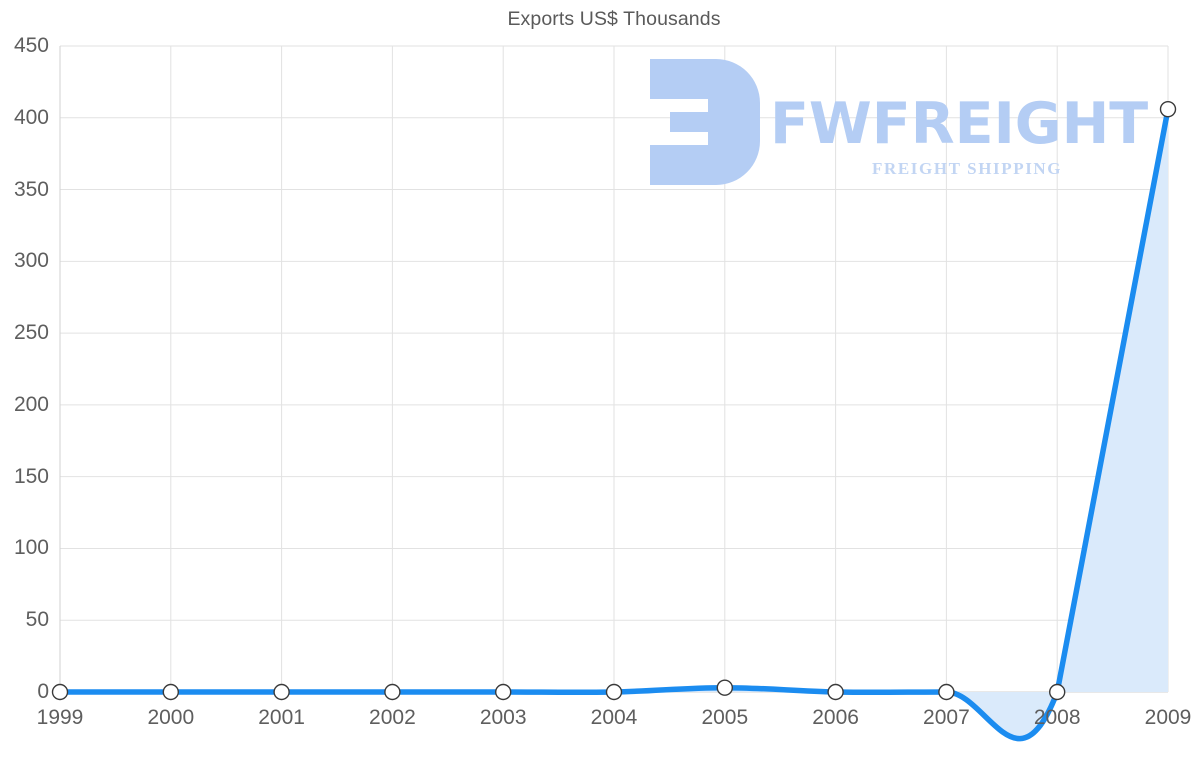  What do you see at coordinates (1168, 717) in the screenshot?
I see `x-axis-tick-label: 2009` at bounding box center [1168, 717].